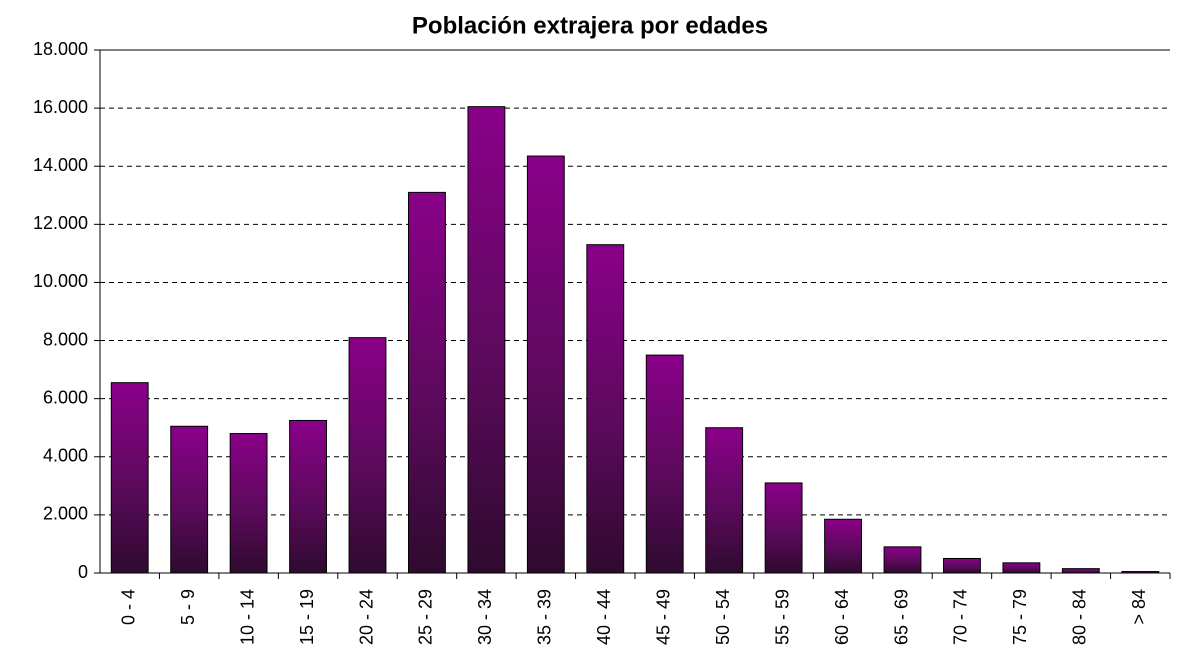 The image size is (1182, 664). What do you see at coordinates (842, 617) in the screenshot?
I see `x-tick-label: 60 - 64` at bounding box center [842, 617].